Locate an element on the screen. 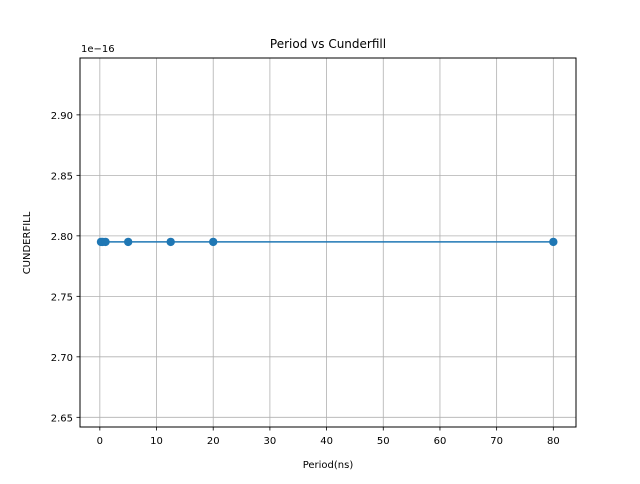  x-tick-label: 10 is located at coordinates (156, 441).